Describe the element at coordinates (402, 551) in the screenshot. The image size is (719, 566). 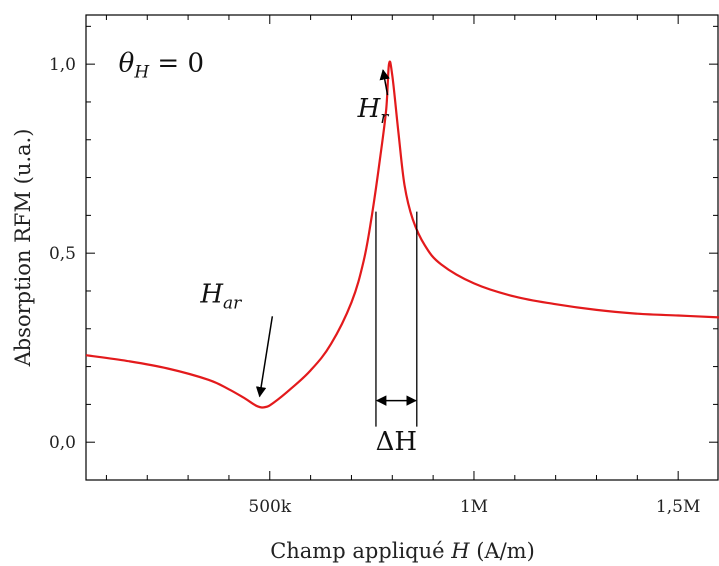
I see `x-axis-title: Champ appliqué H (A/m)` at that location.